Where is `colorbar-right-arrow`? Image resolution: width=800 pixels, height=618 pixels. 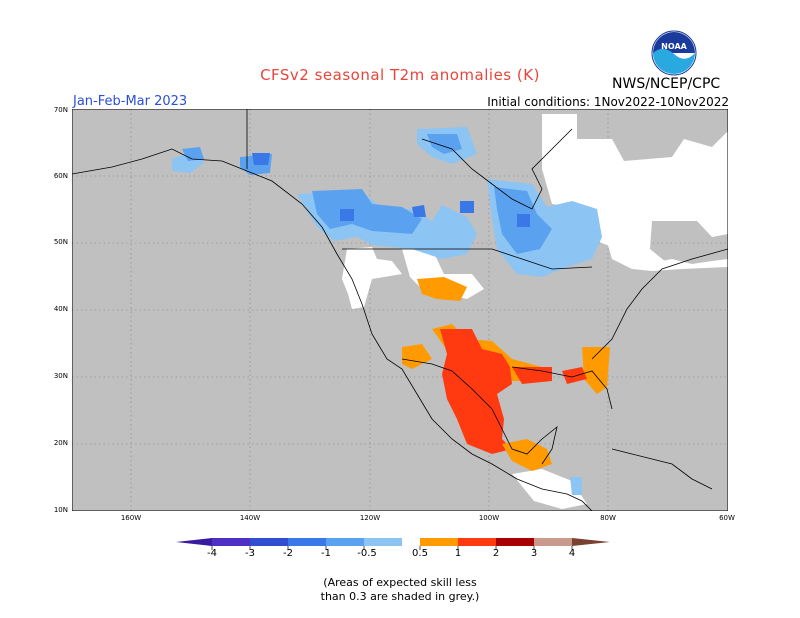
colorbar-right-arrow is located at coordinates (591, 542).